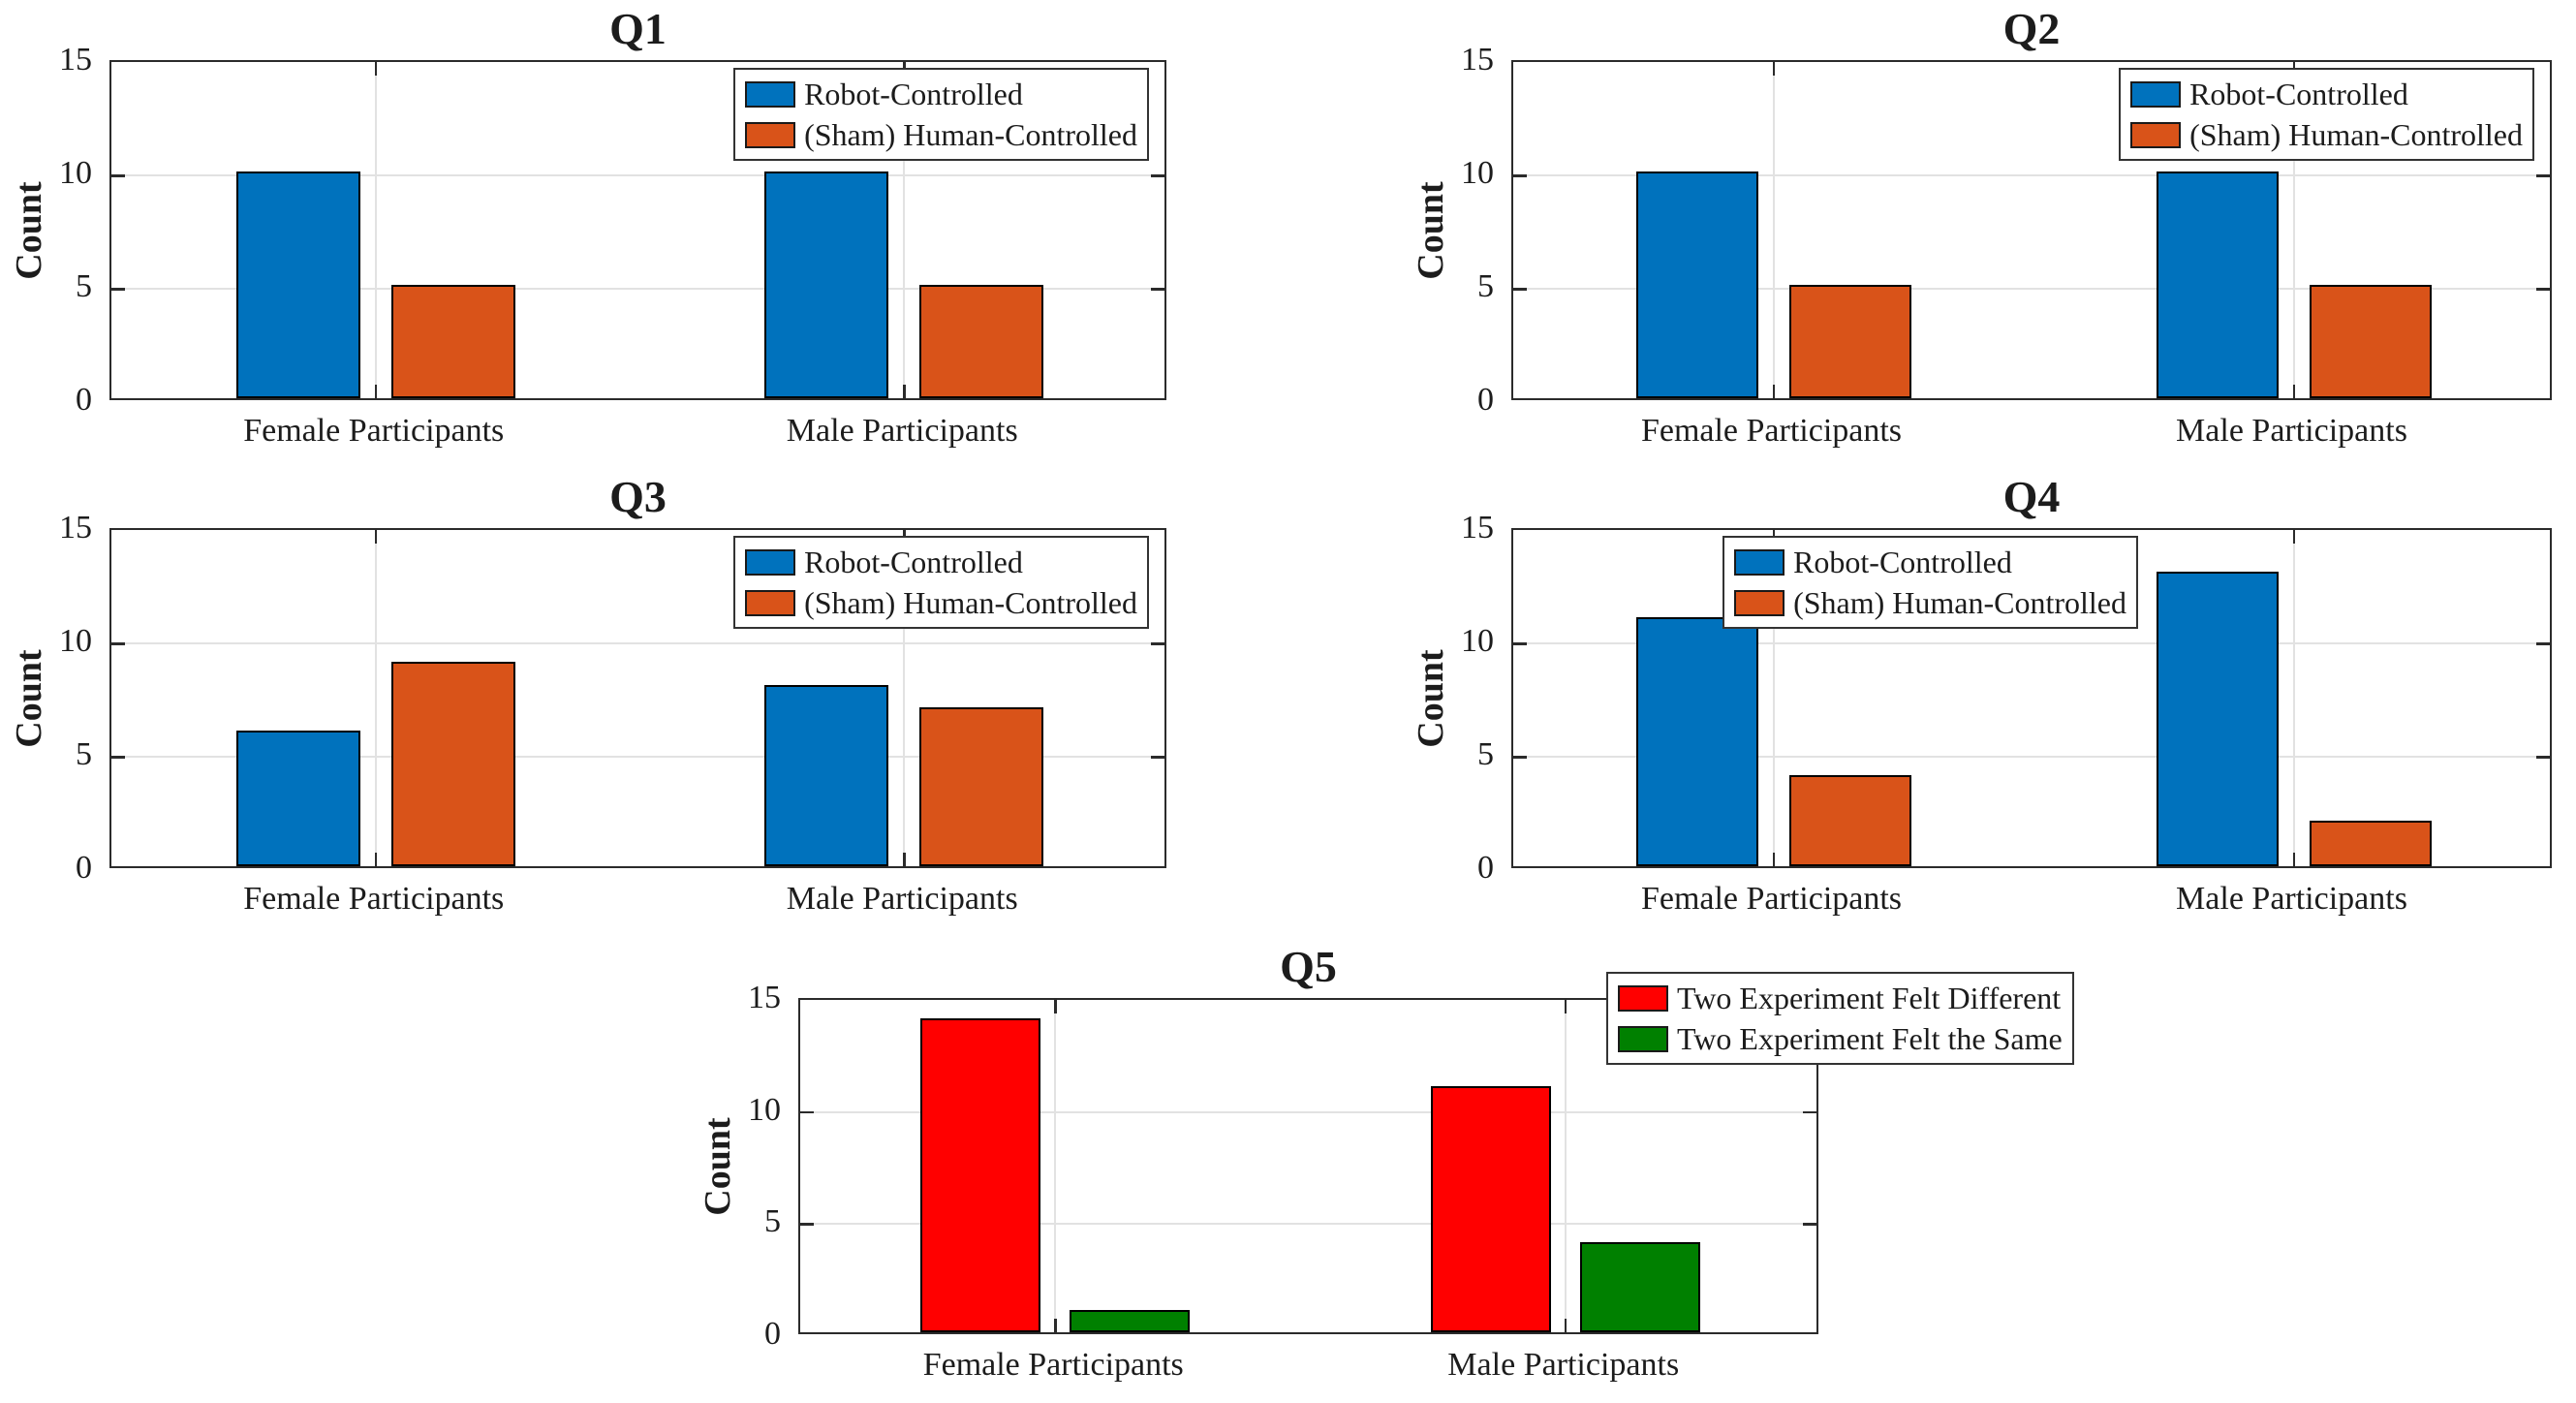 The height and width of the screenshot is (1403, 2576). I want to click on bar-two-experiment-felt-the-same-female-participants, so click(1130, 1321).